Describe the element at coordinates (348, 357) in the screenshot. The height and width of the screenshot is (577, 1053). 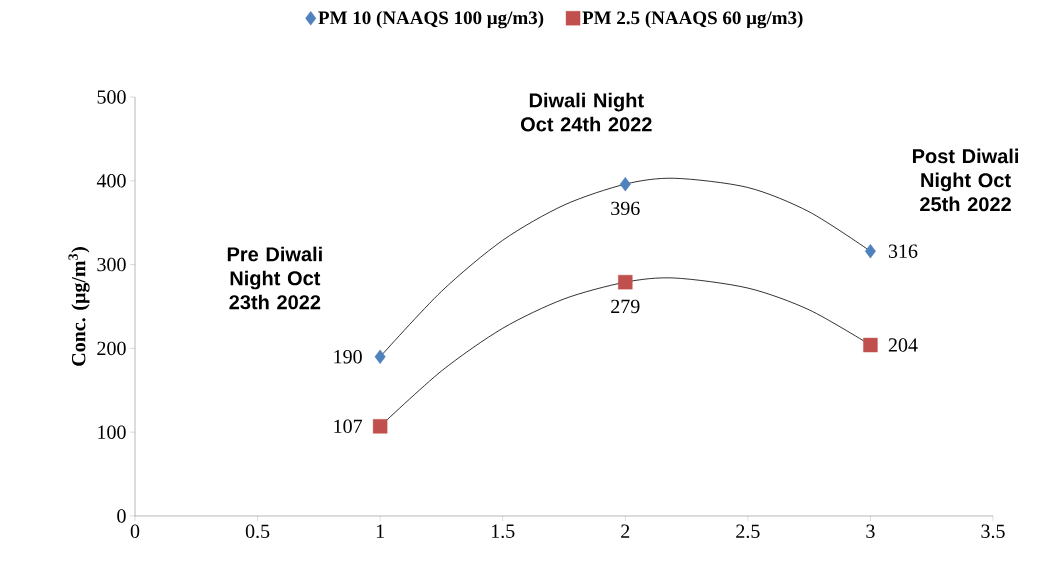
I see `data-label: 190` at that location.